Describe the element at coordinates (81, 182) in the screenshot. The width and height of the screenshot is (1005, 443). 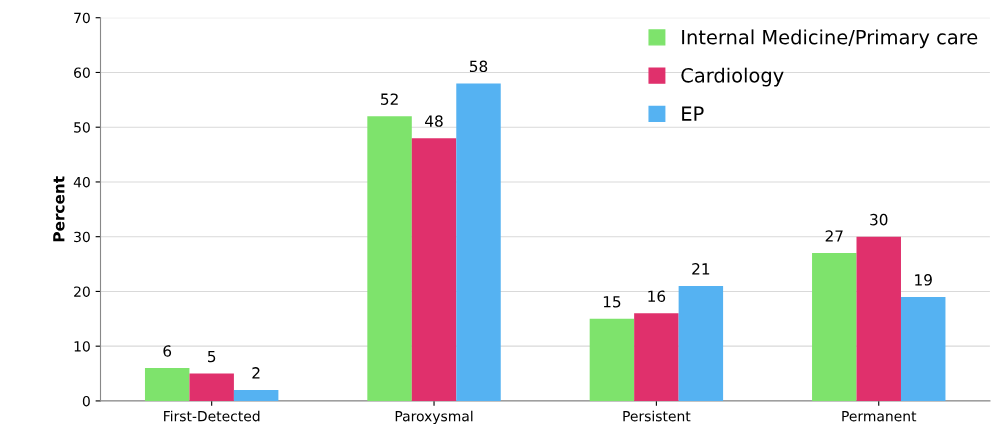
I see `y-tick-label: 40` at that location.